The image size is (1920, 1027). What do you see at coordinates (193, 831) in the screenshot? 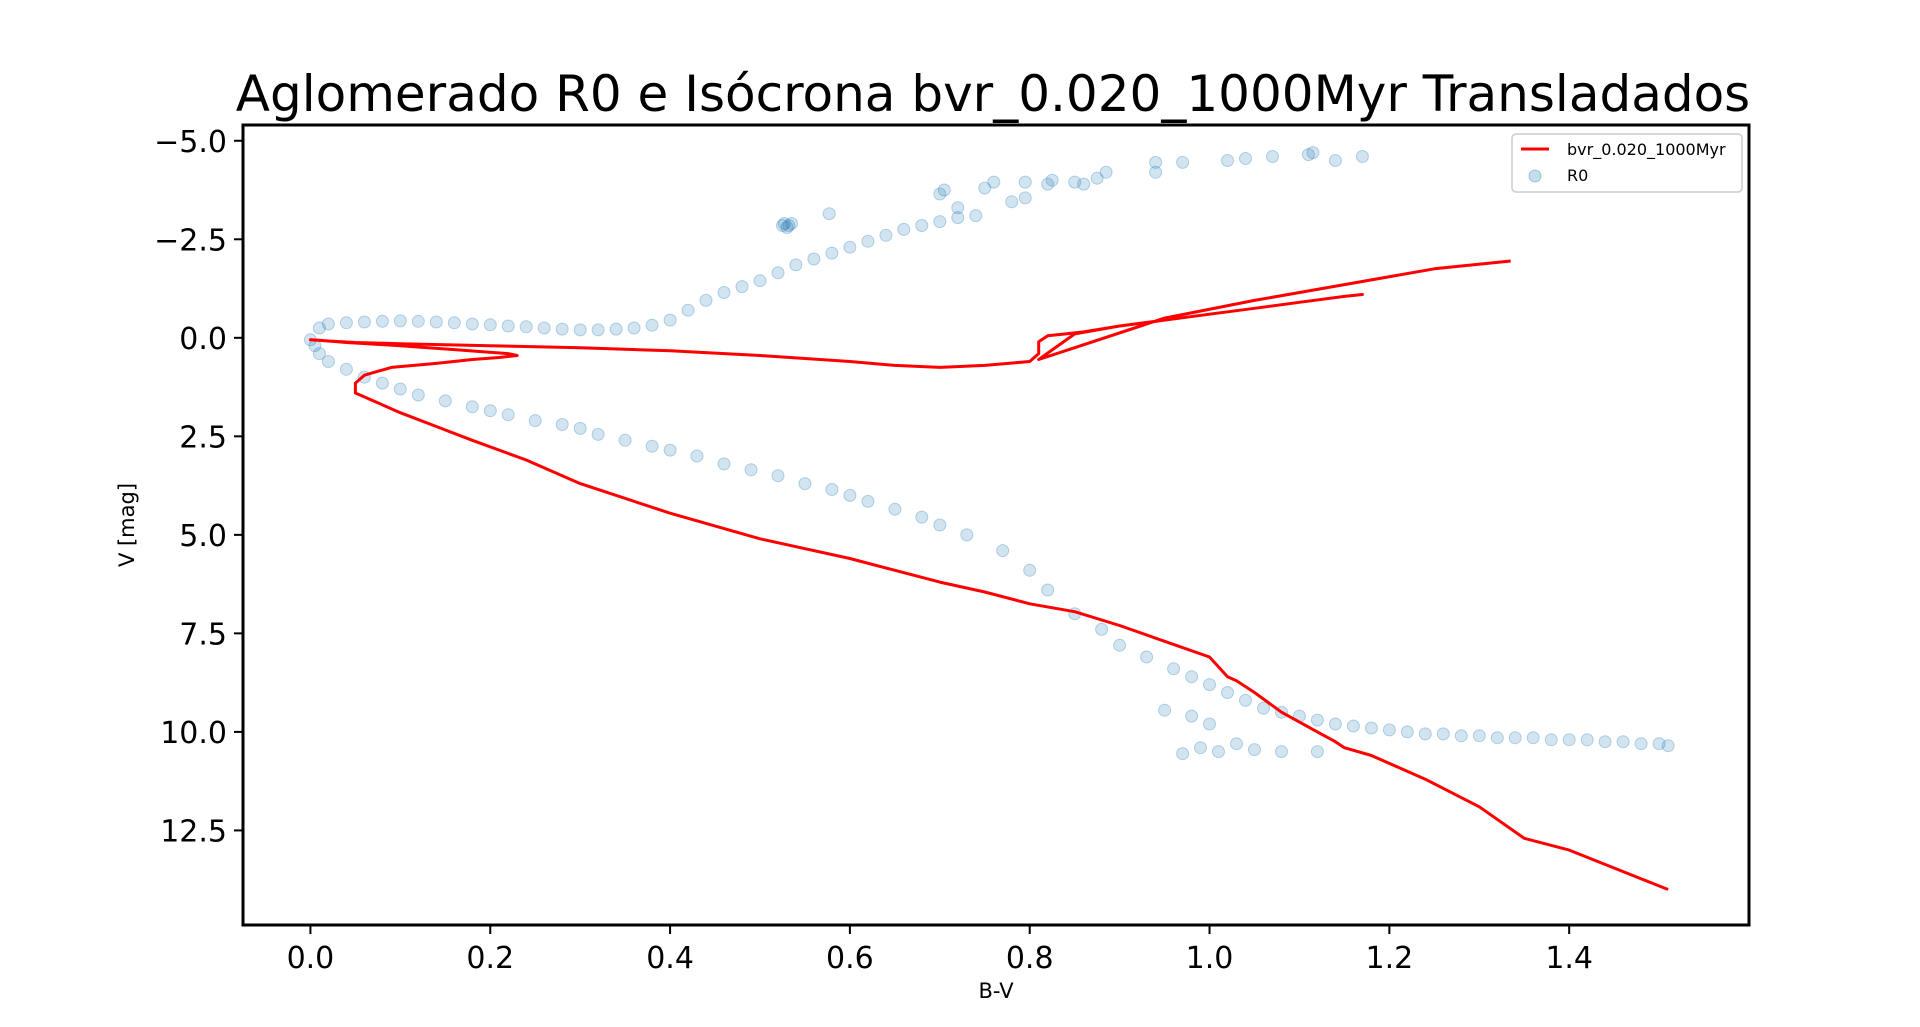
I see `y-tick-label: 12.5` at bounding box center [193, 831].